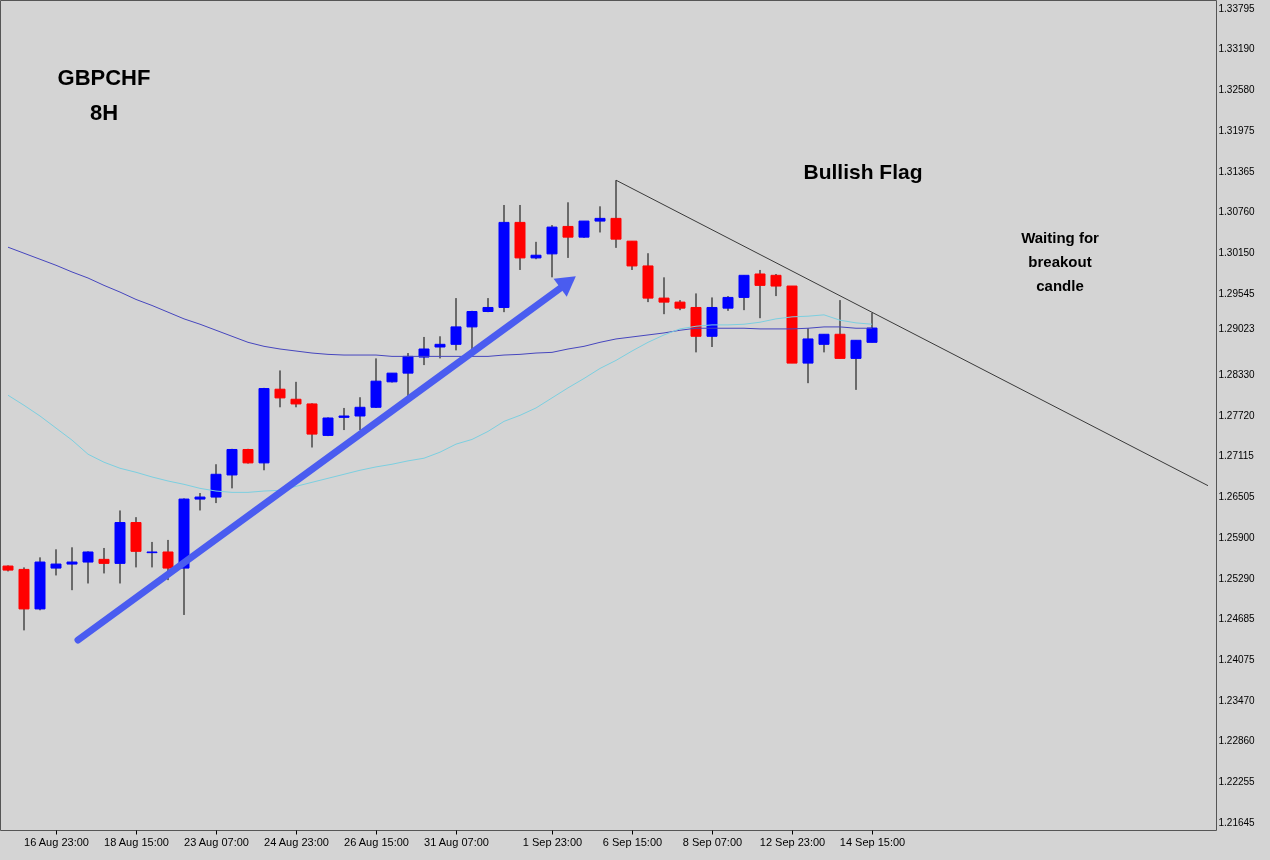 The image size is (1270, 860). I want to click on y-tick-label: 1.24075, so click(1237, 660).